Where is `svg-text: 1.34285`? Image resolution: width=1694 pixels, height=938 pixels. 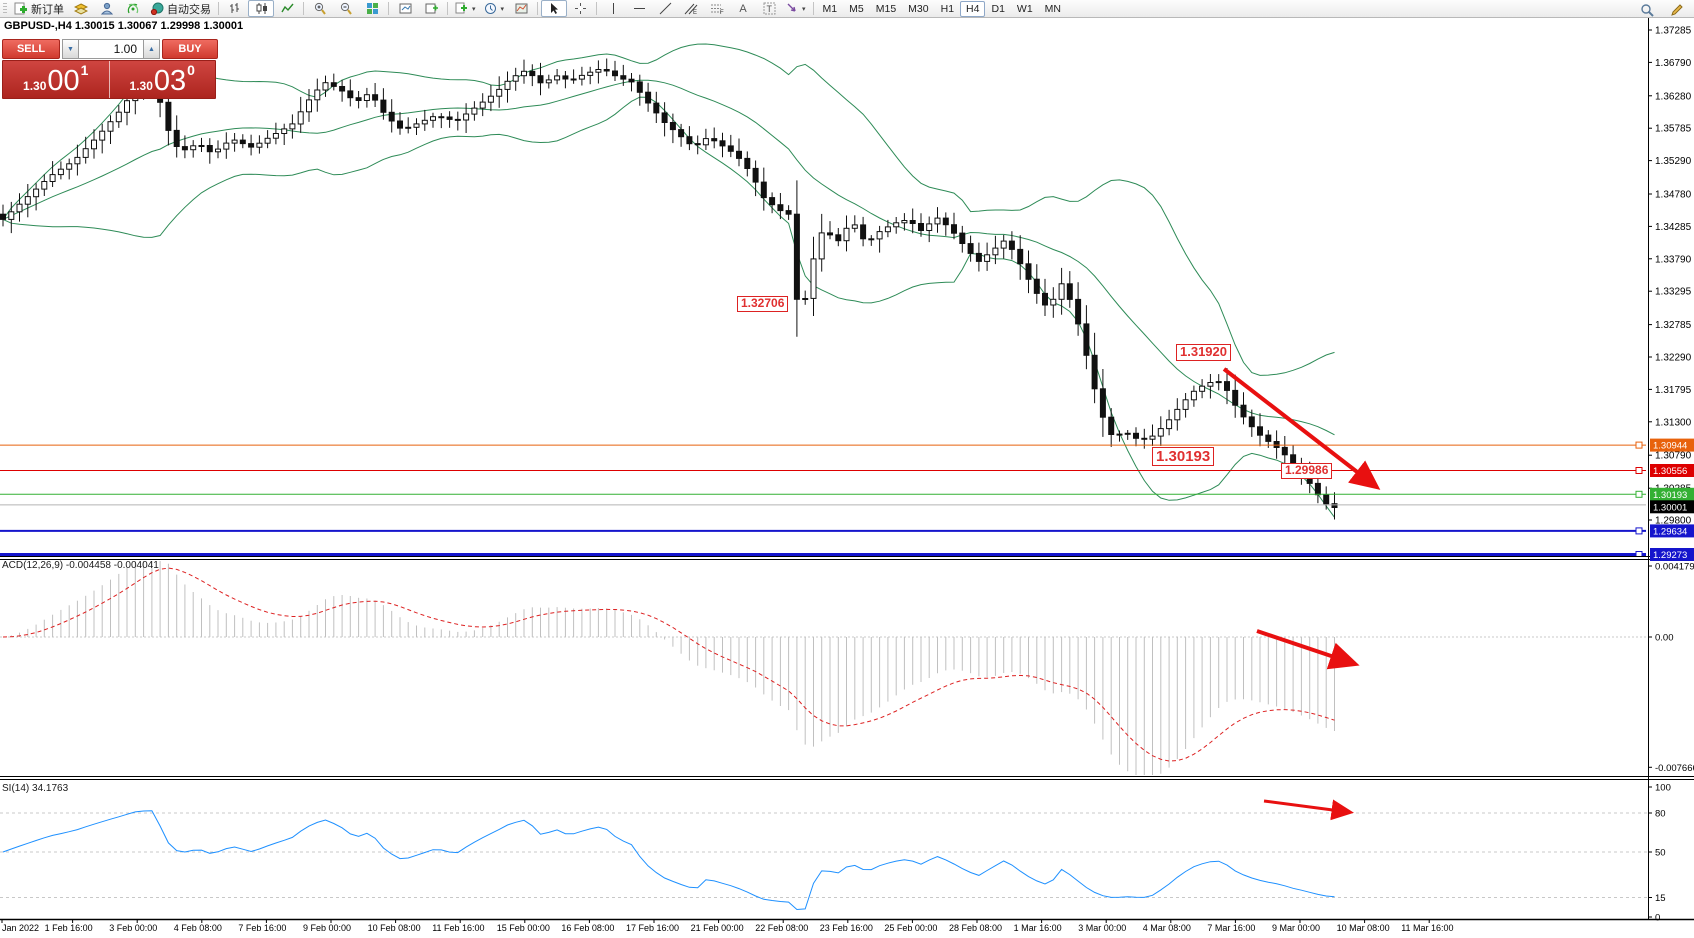
svg-text: 1.34285 is located at coordinates (1673, 227).